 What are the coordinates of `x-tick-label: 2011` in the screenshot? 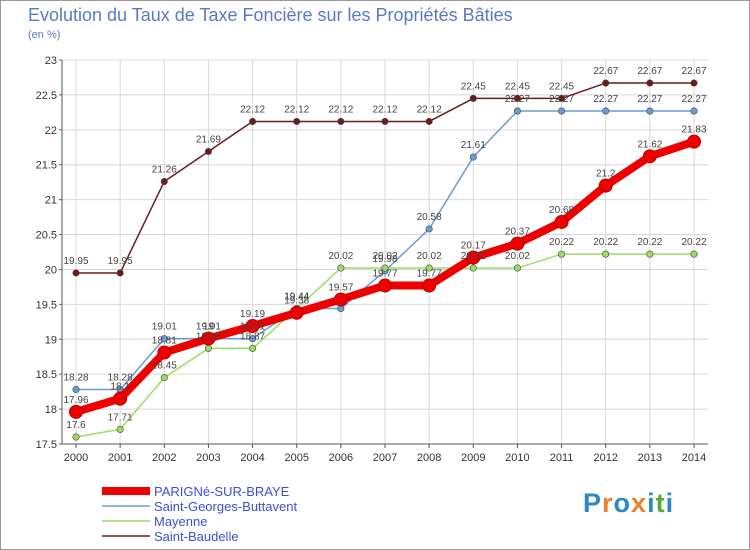 It's located at (562, 458).